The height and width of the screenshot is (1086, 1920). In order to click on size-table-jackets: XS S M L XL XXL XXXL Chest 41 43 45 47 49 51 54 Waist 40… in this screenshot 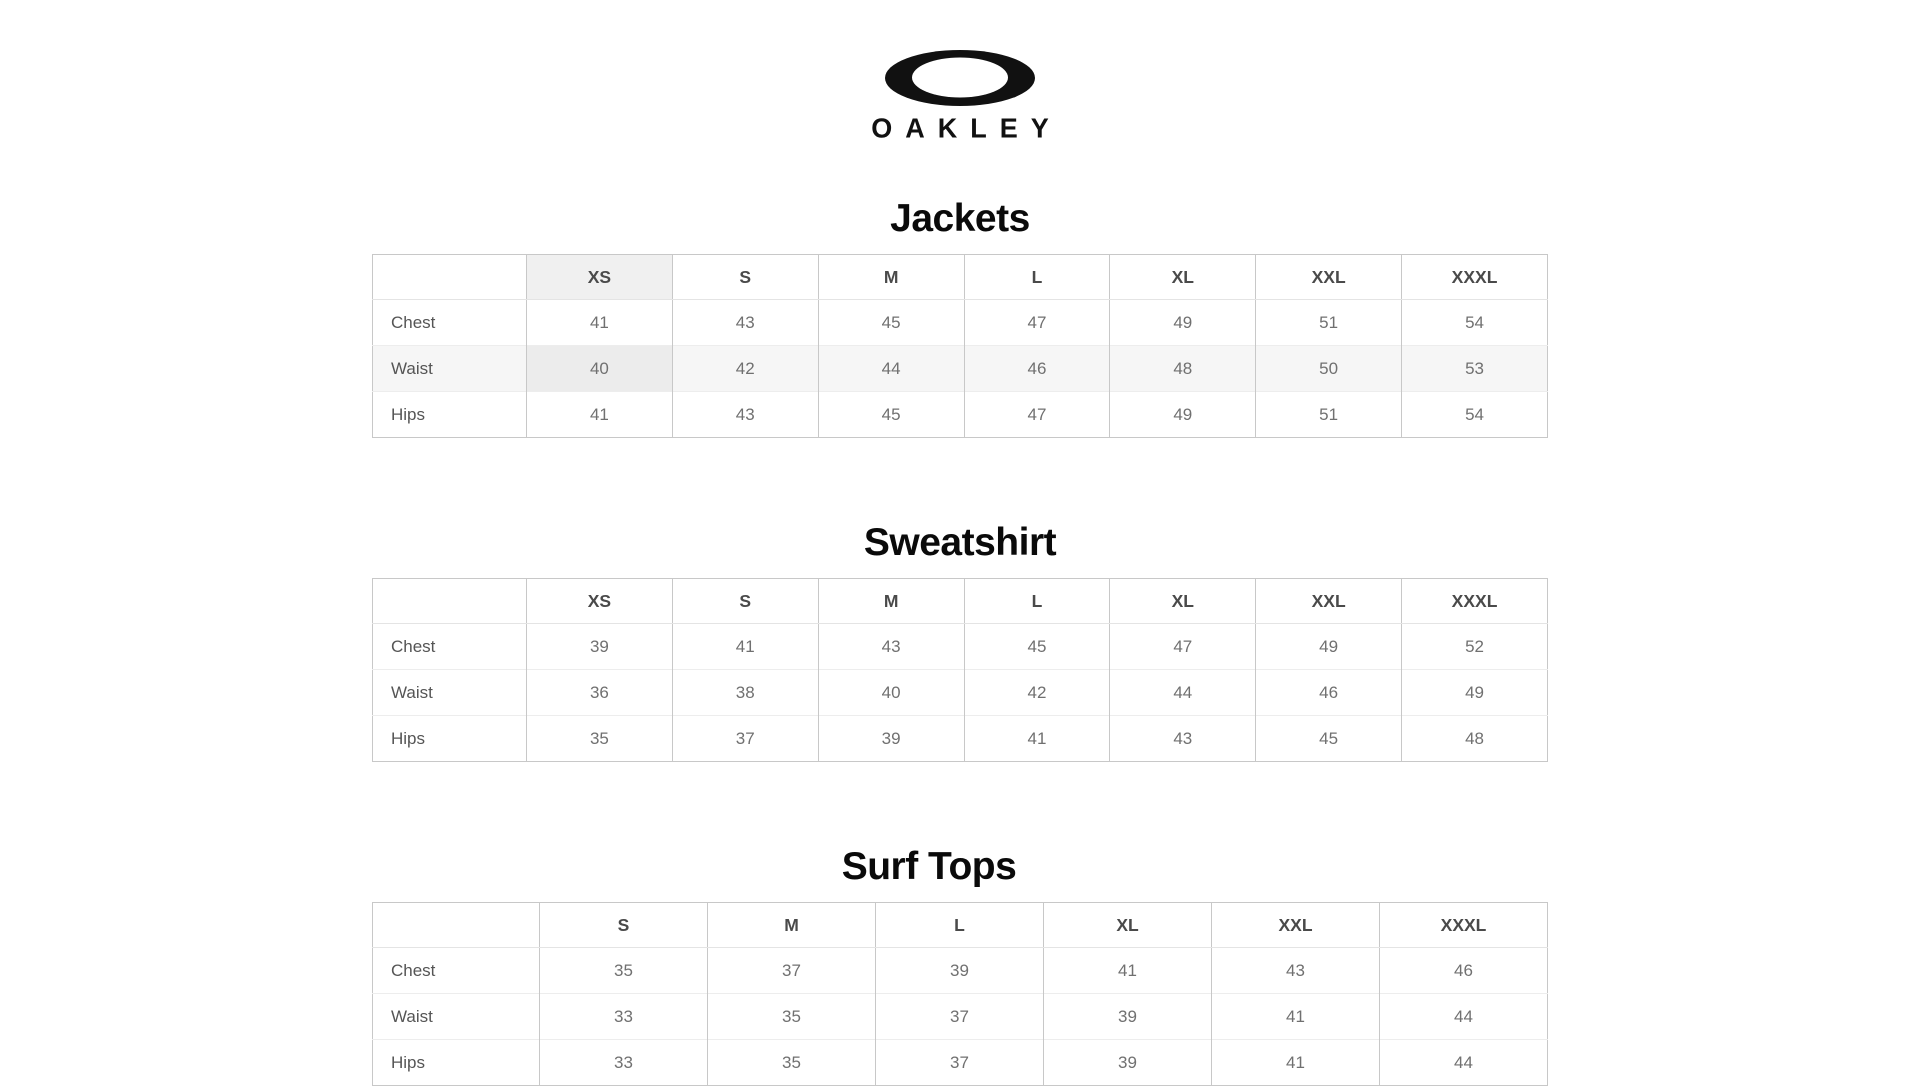, I will do `click(960, 346)`.